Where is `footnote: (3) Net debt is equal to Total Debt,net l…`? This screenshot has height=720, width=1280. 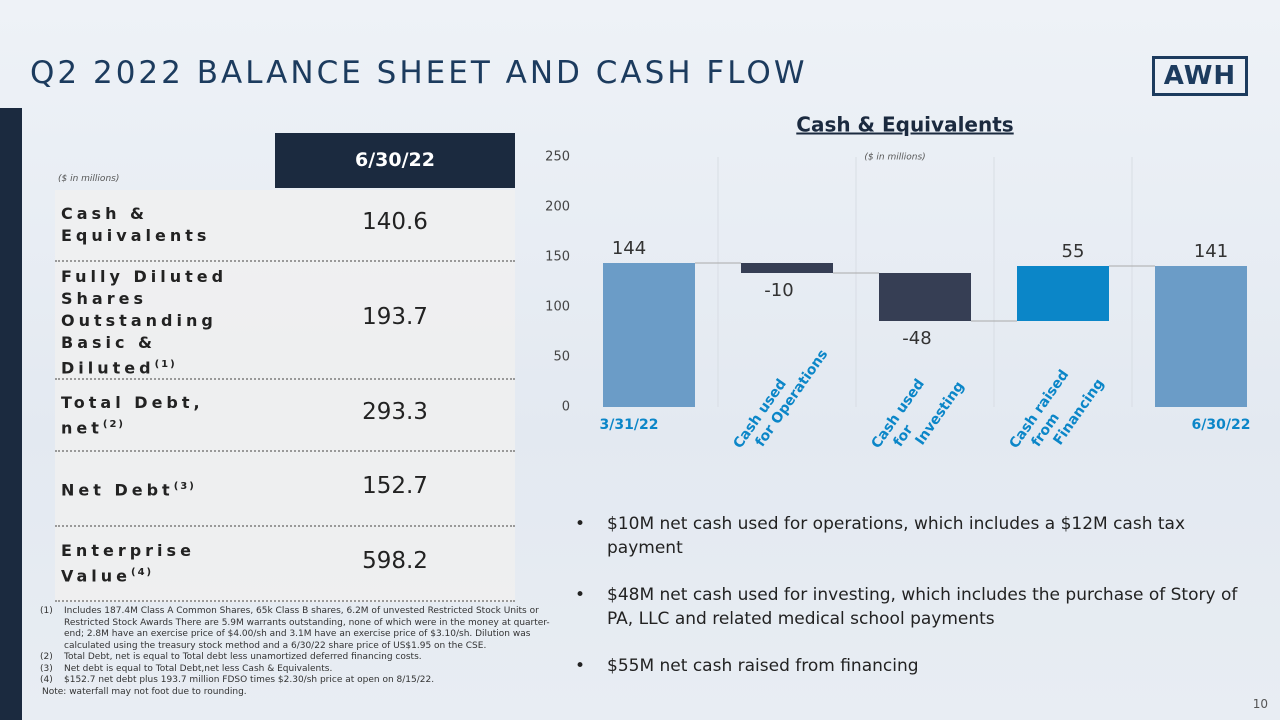
footnote: (3) Net debt is equal to Total Debt,net l… is located at coordinates (303, 670).